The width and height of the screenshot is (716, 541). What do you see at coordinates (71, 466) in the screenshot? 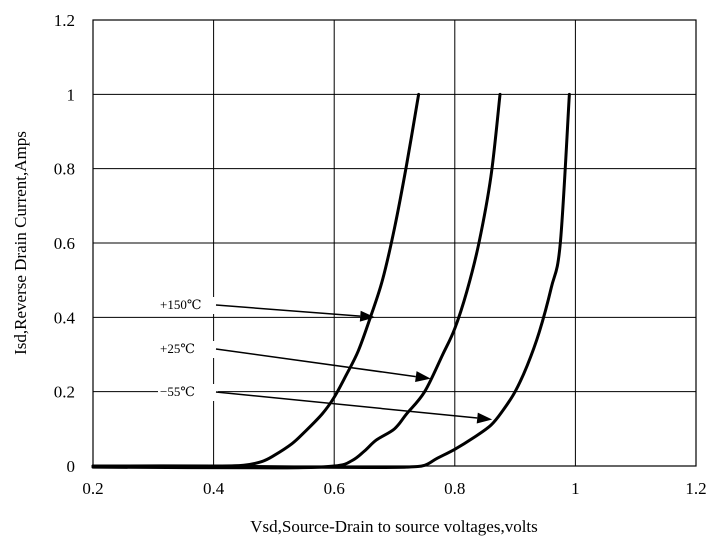
I see `y-tick-label: 0` at bounding box center [71, 466].